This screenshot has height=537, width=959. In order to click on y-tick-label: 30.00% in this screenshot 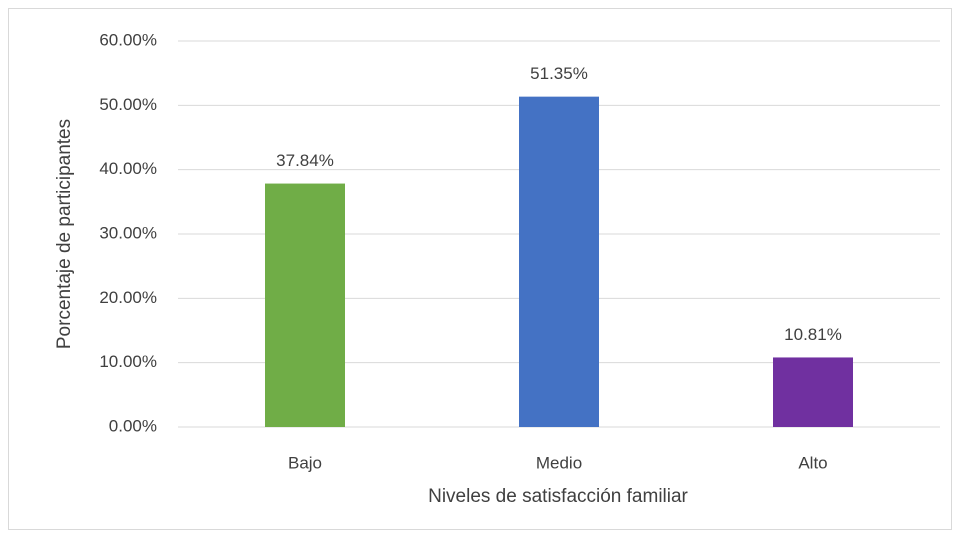, I will do `click(128, 232)`.